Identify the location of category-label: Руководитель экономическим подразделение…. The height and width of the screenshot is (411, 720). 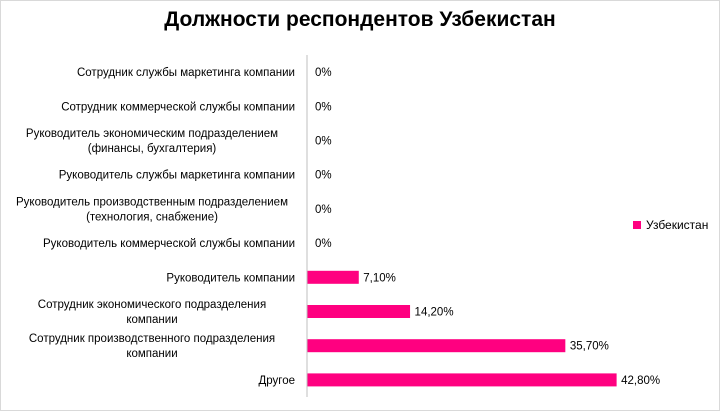
(152, 141).